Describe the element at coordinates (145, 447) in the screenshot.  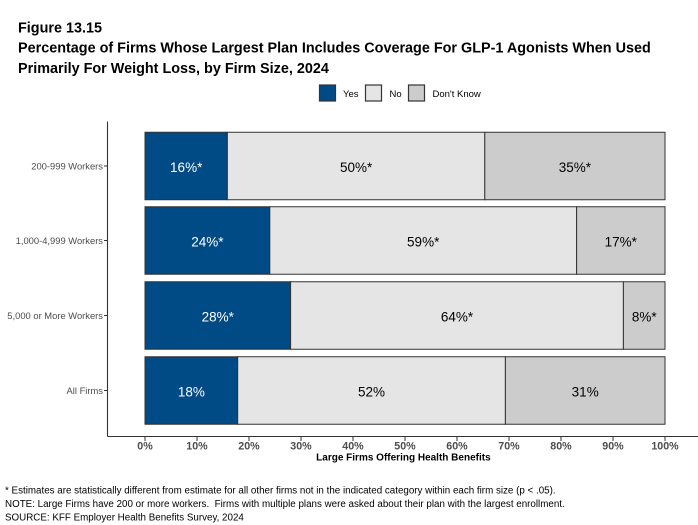
I see `svg-text: 0%` at that location.